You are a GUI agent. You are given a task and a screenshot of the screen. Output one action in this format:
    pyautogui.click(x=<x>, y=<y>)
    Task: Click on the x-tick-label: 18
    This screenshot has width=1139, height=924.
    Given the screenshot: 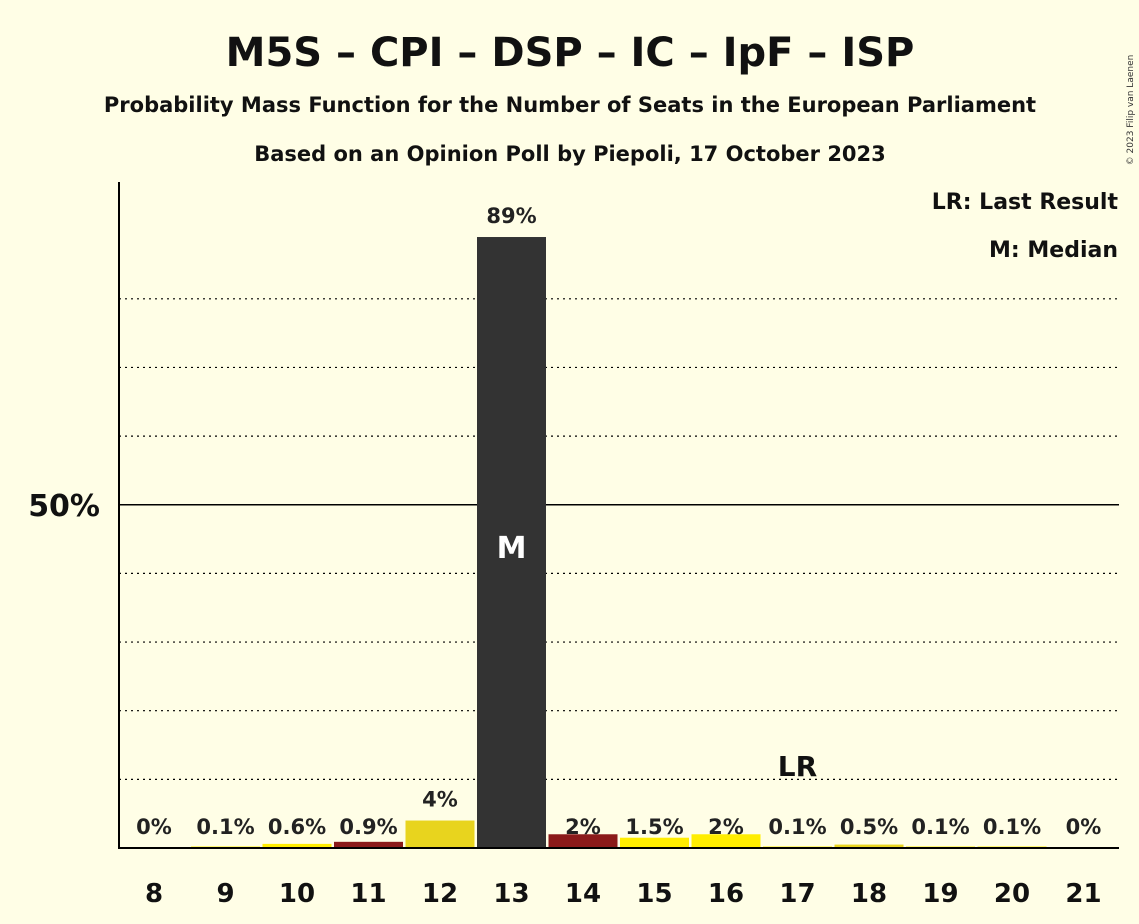 What is the action you would take?
    pyautogui.click(x=869, y=894)
    